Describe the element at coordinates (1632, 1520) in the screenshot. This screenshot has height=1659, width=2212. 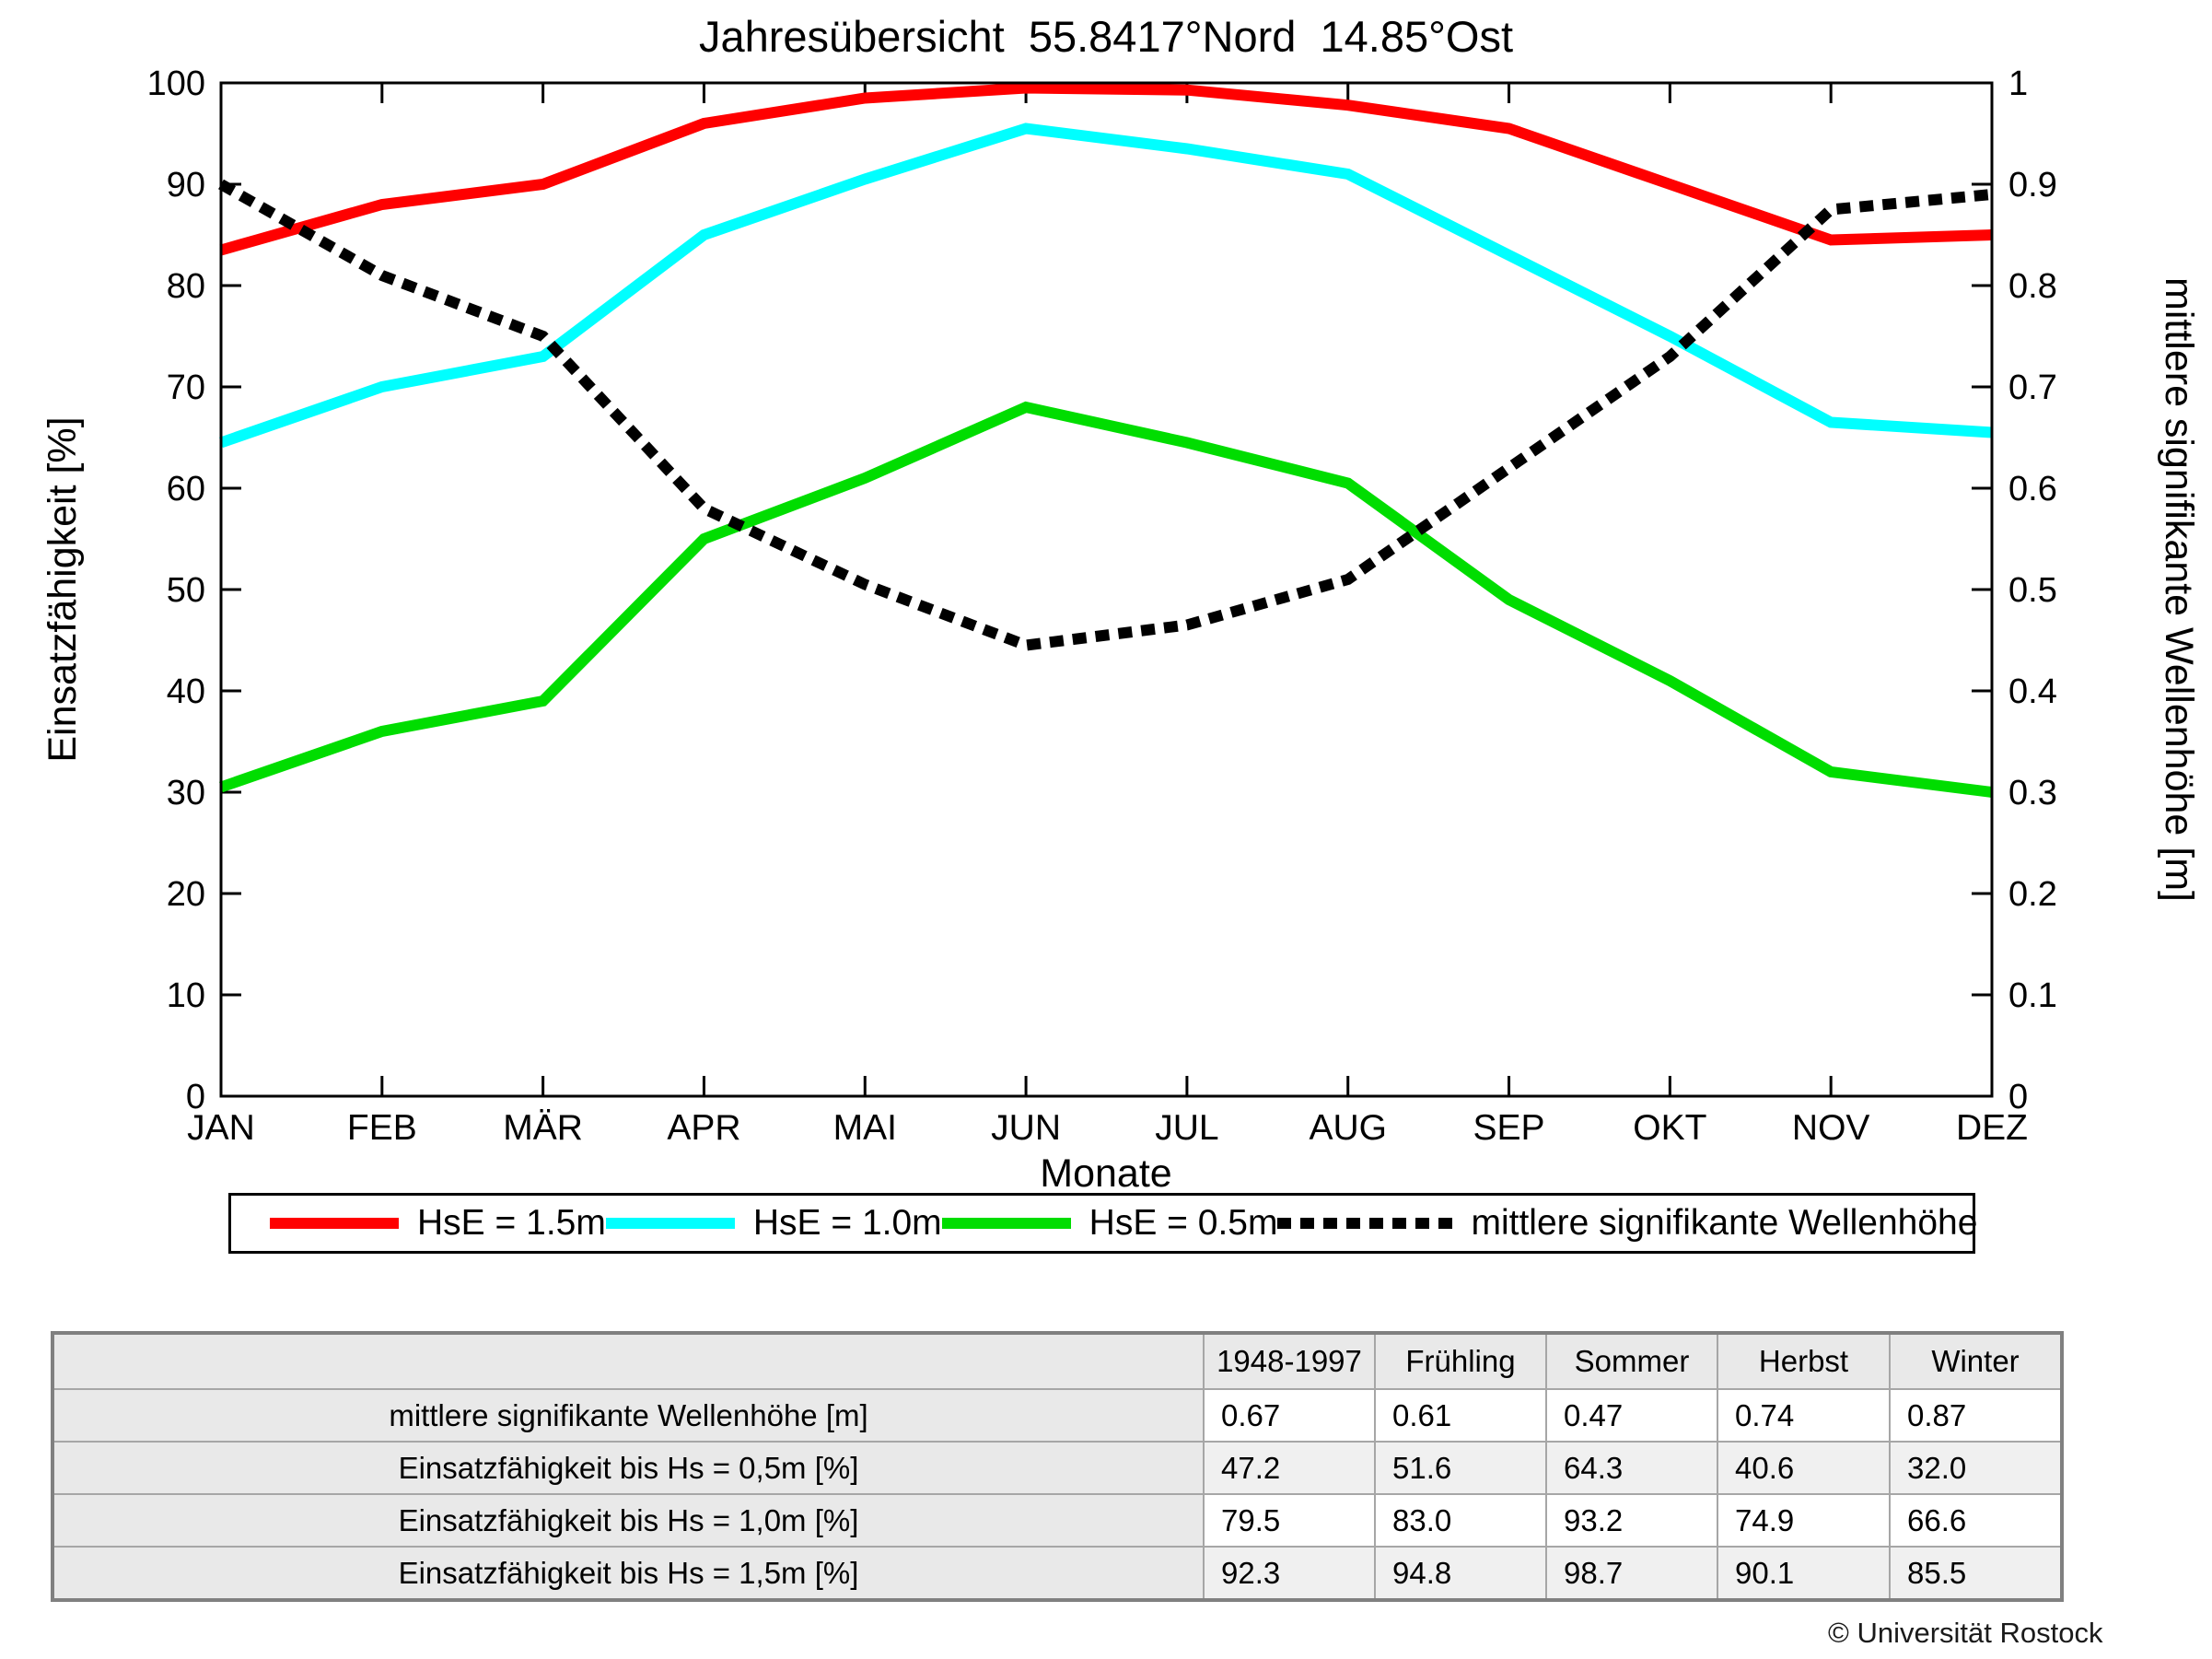
I see `table-cell: 93.2` at that location.